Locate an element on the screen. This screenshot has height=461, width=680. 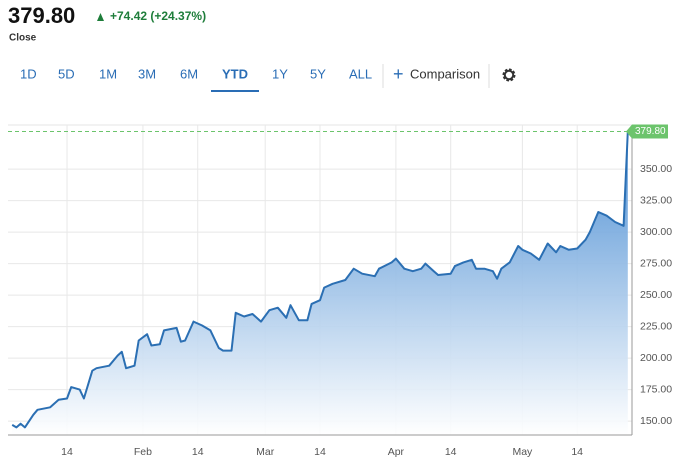
last-price-label: 379.80 is located at coordinates (650, 131).